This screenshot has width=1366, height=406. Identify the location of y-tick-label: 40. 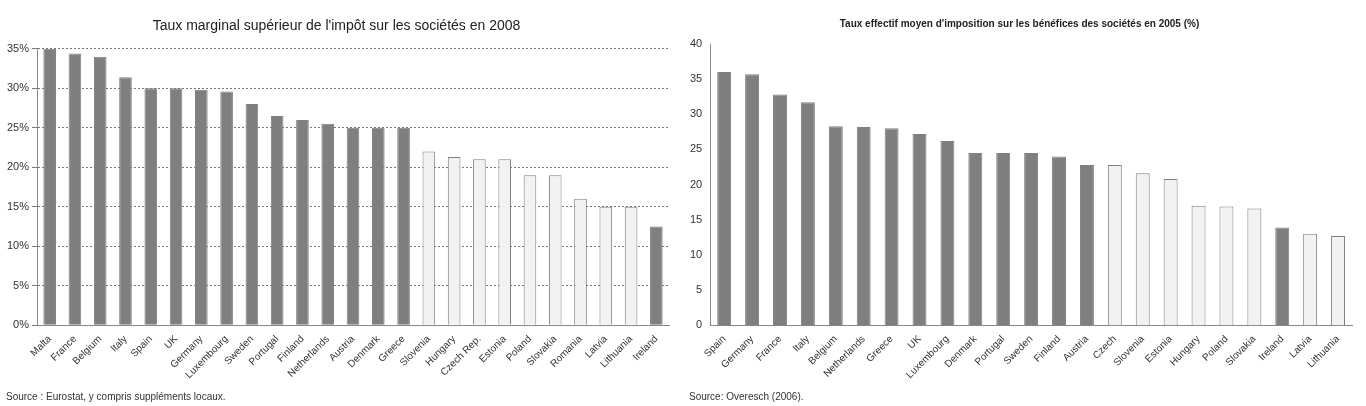
(696, 43).